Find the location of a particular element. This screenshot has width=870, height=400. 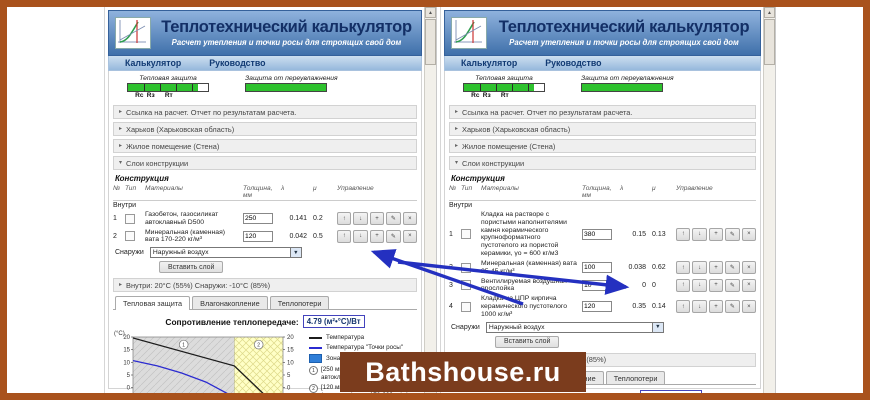

chevron-down-icon: ▾ is located at coordinates (121, 163).